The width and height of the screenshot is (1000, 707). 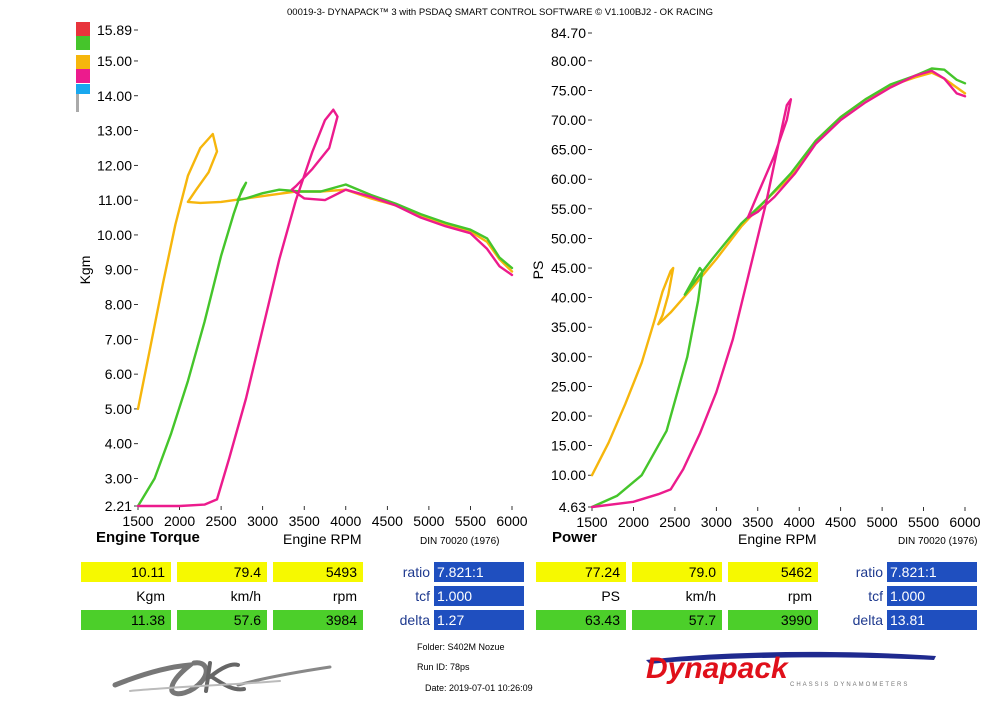 What do you see at coordinates (568, 90) in the screenshot?
I see `power-y-tick-label: 75.00` at bounding box center [568, 90].